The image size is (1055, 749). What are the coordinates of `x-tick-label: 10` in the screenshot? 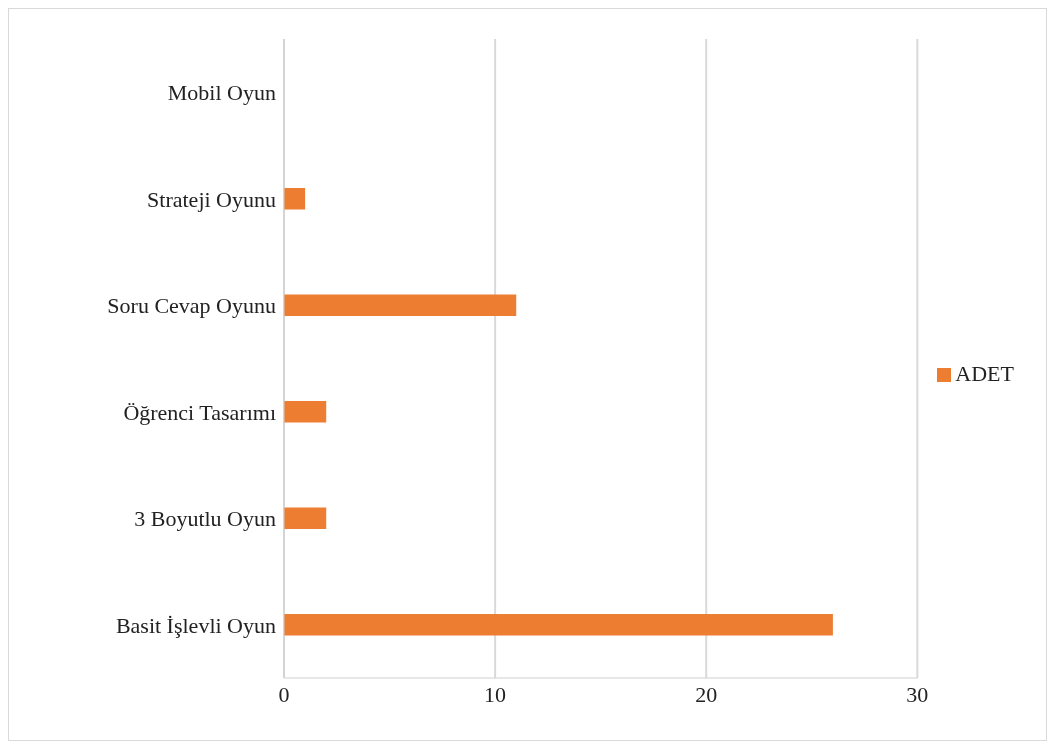 It's located at (495, 694).